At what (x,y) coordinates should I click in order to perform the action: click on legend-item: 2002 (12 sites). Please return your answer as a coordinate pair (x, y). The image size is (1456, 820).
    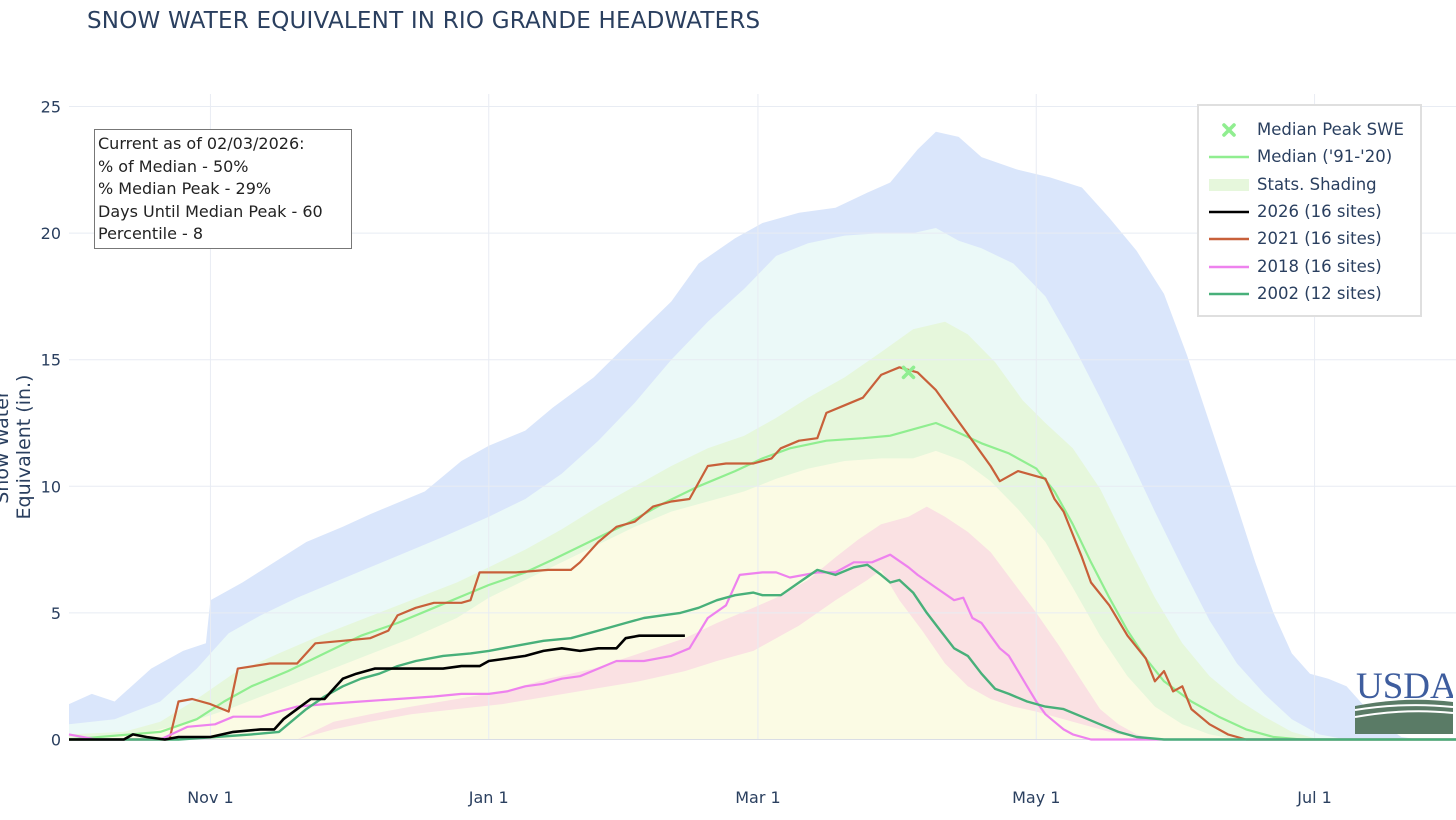
    Looking at the image, I should click on (1311, 294).